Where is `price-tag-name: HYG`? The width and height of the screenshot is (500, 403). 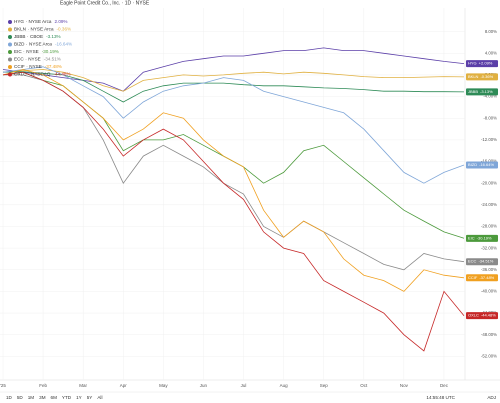 price-tag-name: HYG is located at coordinates (472, 63).